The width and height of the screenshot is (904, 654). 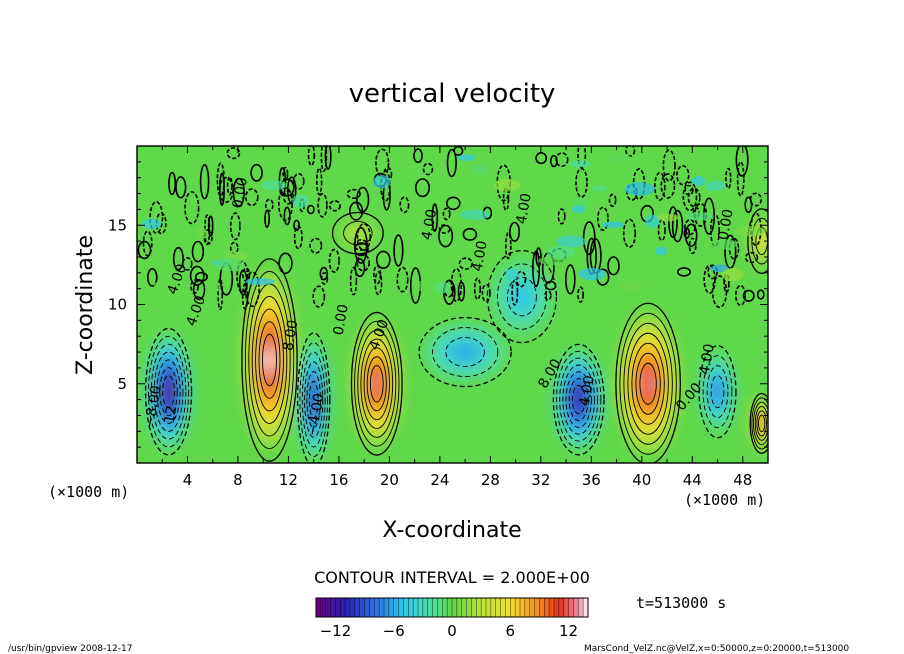 I want to click on x-unit-right: (×1000 m), so click(x=724, y=500).